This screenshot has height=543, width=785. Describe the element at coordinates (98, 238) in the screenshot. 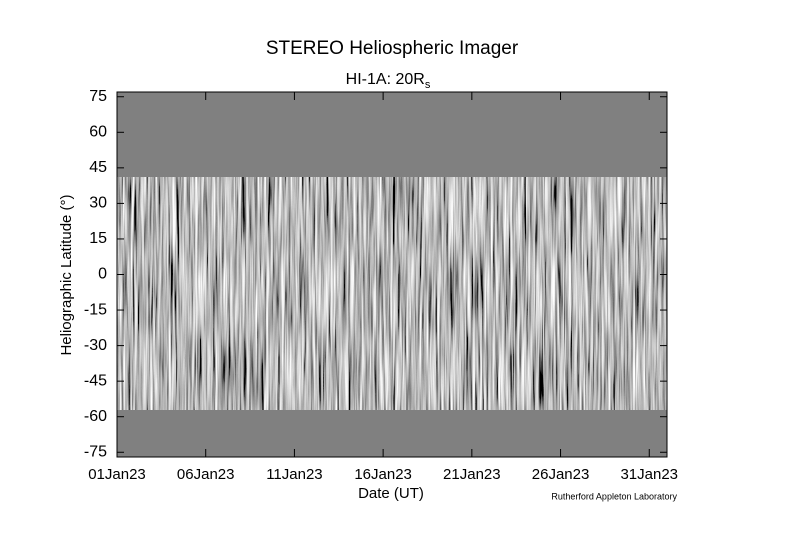

I see `y-tick-label: 15` at that location.